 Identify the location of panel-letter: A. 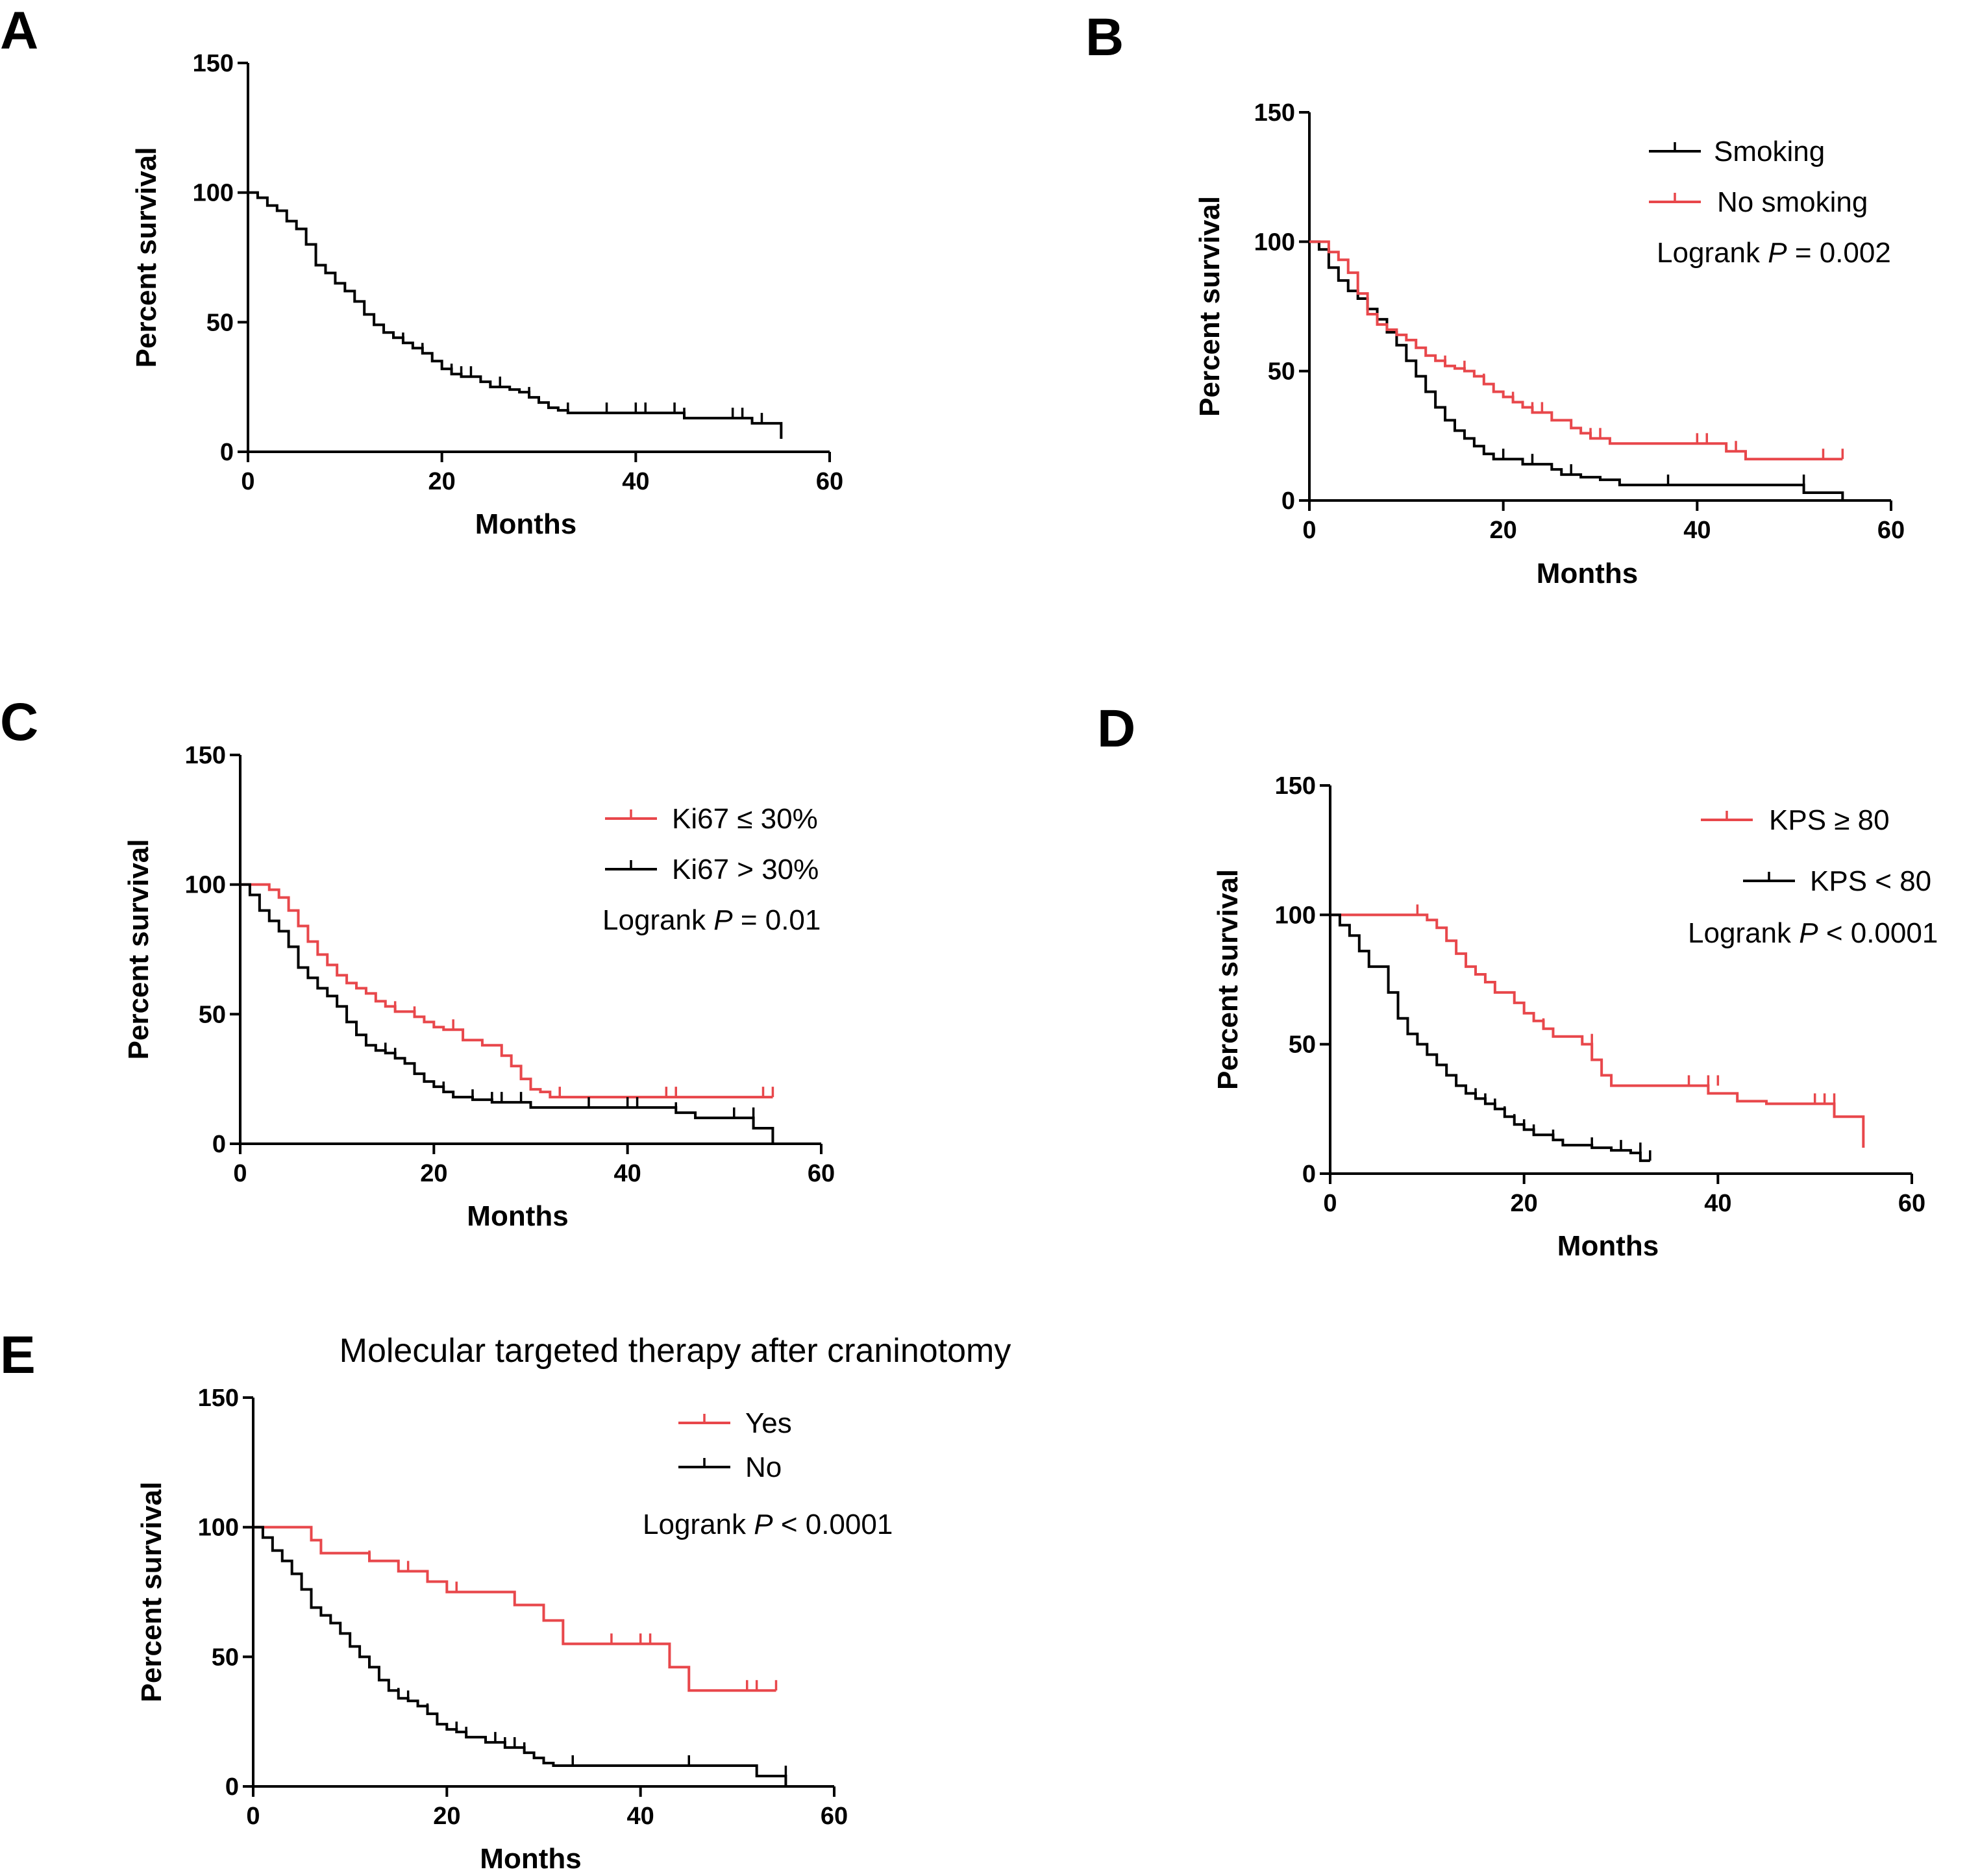
(19, 30).